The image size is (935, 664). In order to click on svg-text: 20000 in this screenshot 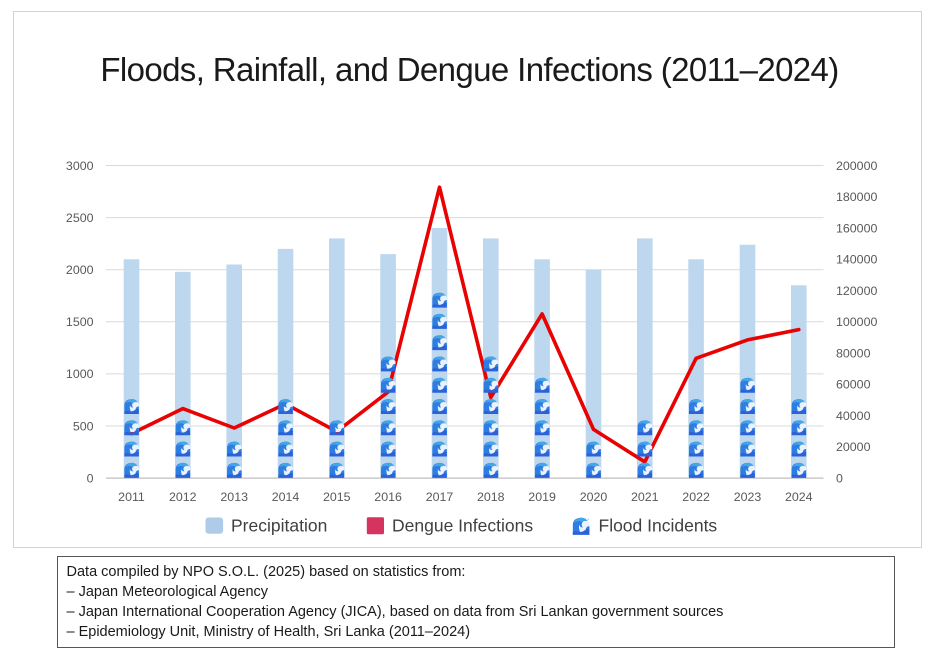, I will do `click(853, 447)`.